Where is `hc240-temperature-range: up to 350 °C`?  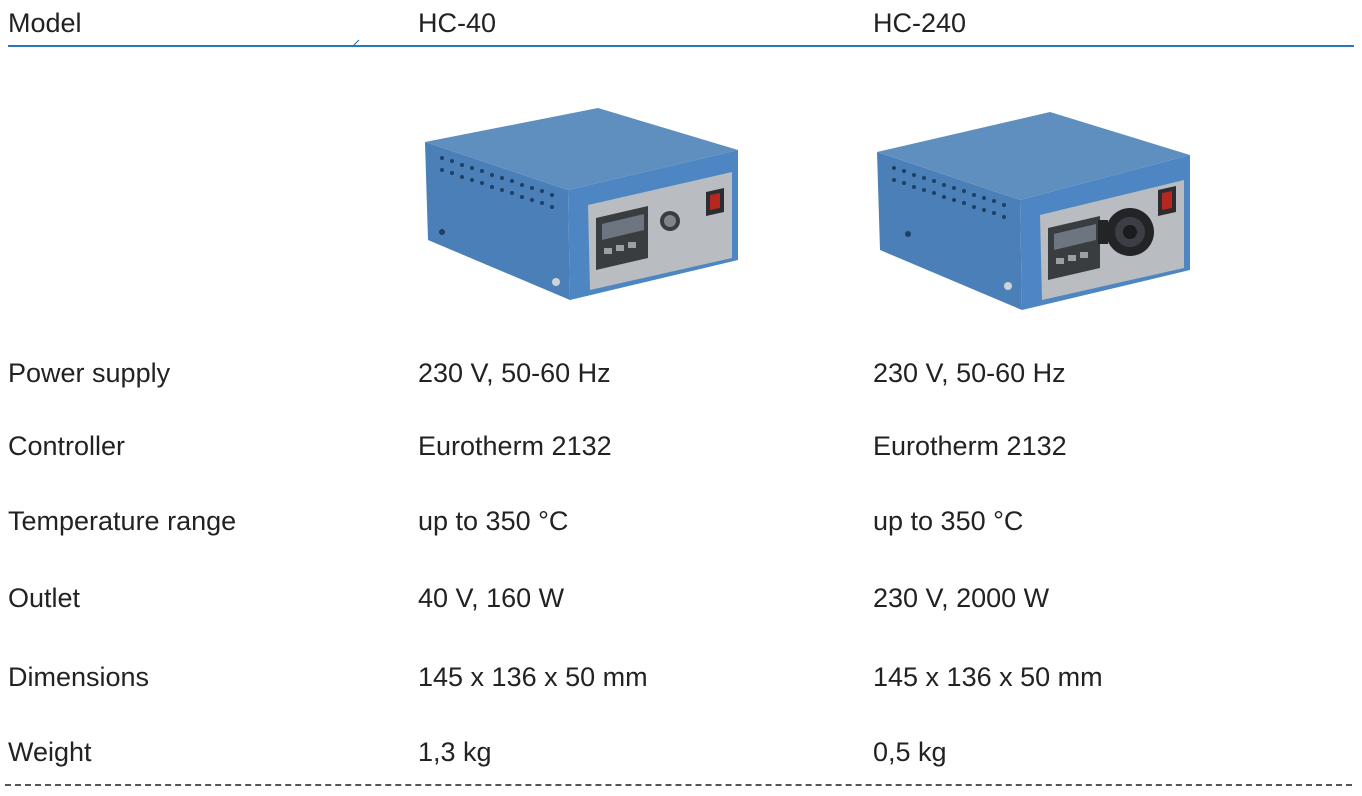 hc240-temperature-range: up to 350 °C is located at coordinates (948, 521).